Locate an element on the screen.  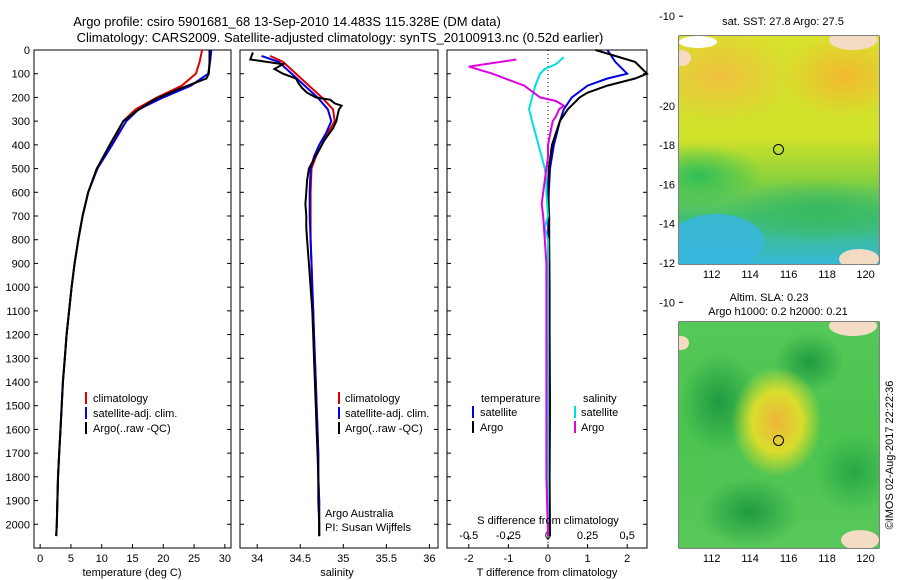
s-tick-label: 0.5 is located at coordinates (627, 536).